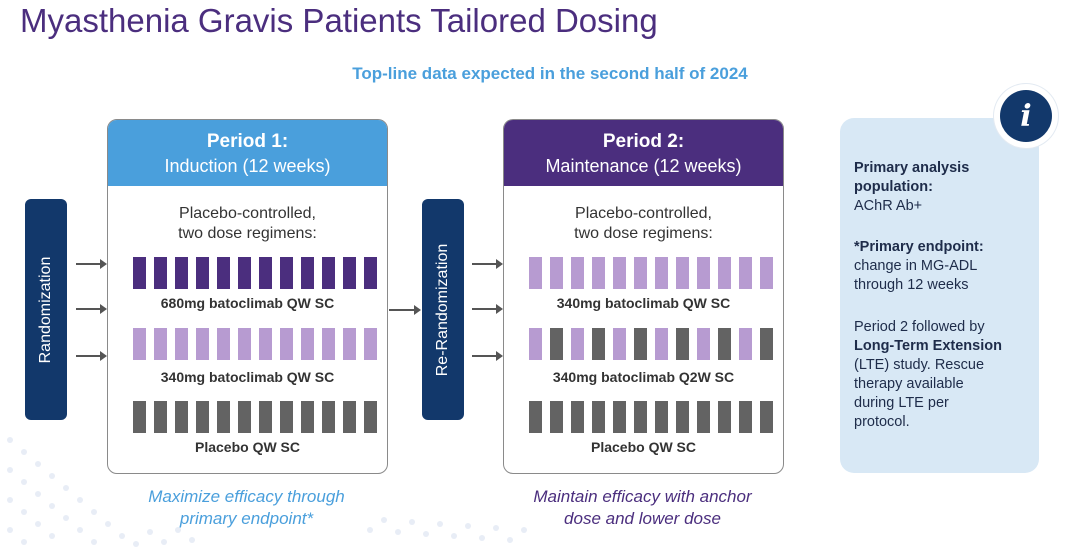 The height and width of the screenshot is (550, 1080). What do you see at coordinates (651, 344) in the screenshot?
I see `period2-arm2-bars` at bounding box center [651, 344].